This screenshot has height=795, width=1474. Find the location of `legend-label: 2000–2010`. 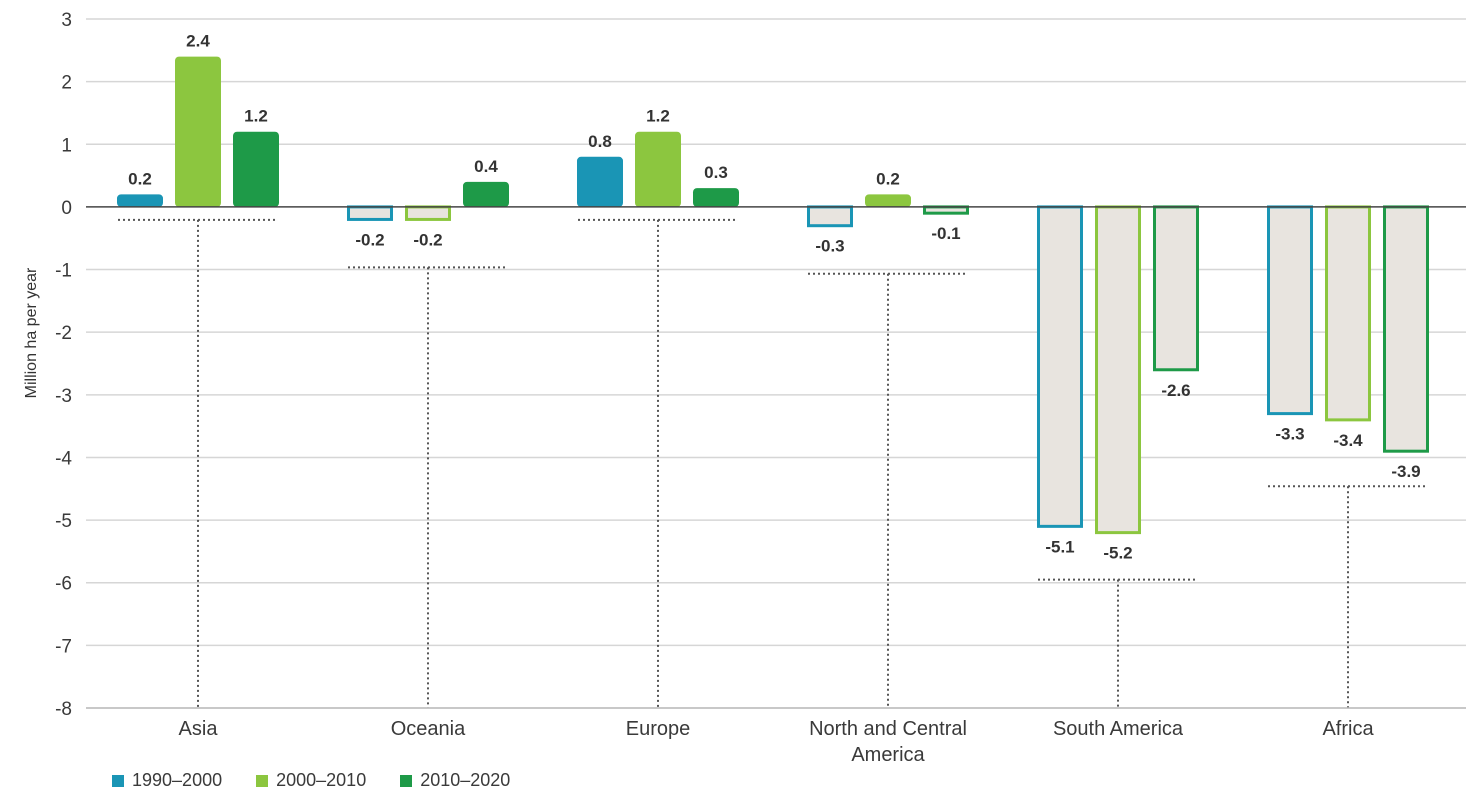

legend-label: 2000–2010 is located at coordinates (321, 780).